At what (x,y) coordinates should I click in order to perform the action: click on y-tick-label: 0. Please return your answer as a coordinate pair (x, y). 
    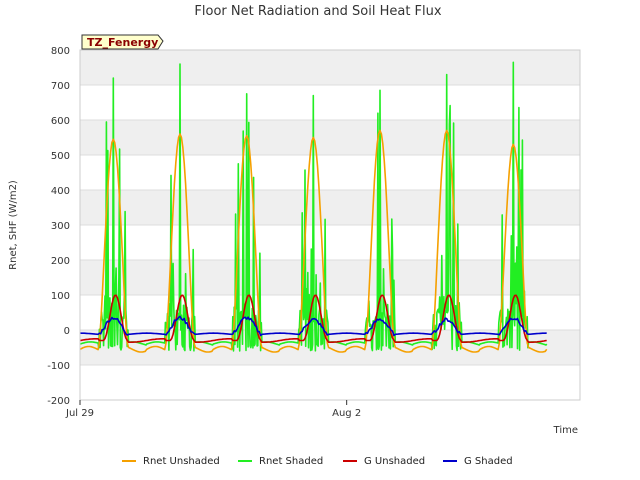
    Looking at the image, I should click on (67, 331).